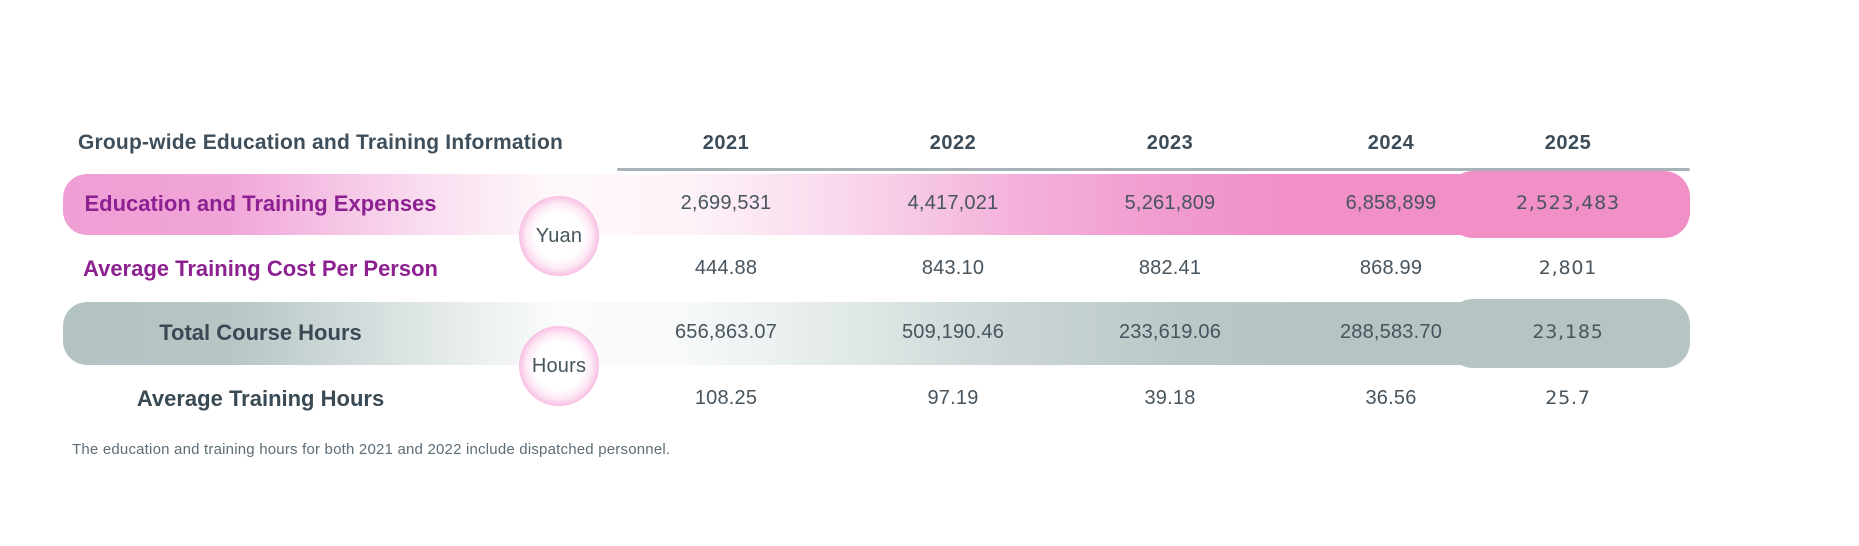 Image resolution: width=1859 pixels, height=546 pixels. Describe the element at coordinates (1170, 398) in the screenshot. I see `avg-hours-2023-value: 39.18` at that location.